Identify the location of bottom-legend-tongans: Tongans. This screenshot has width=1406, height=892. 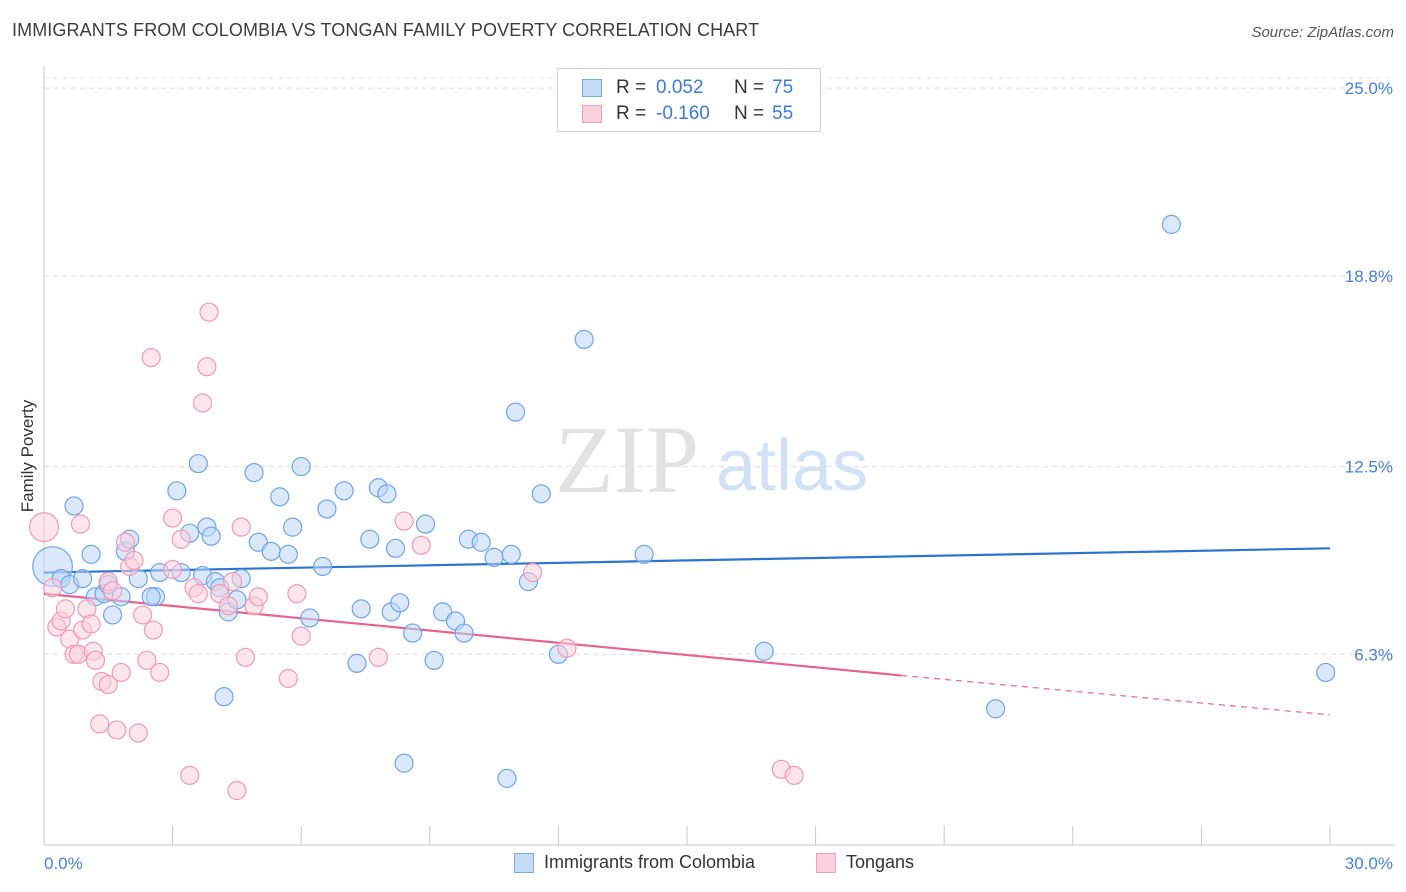
(865, 862).